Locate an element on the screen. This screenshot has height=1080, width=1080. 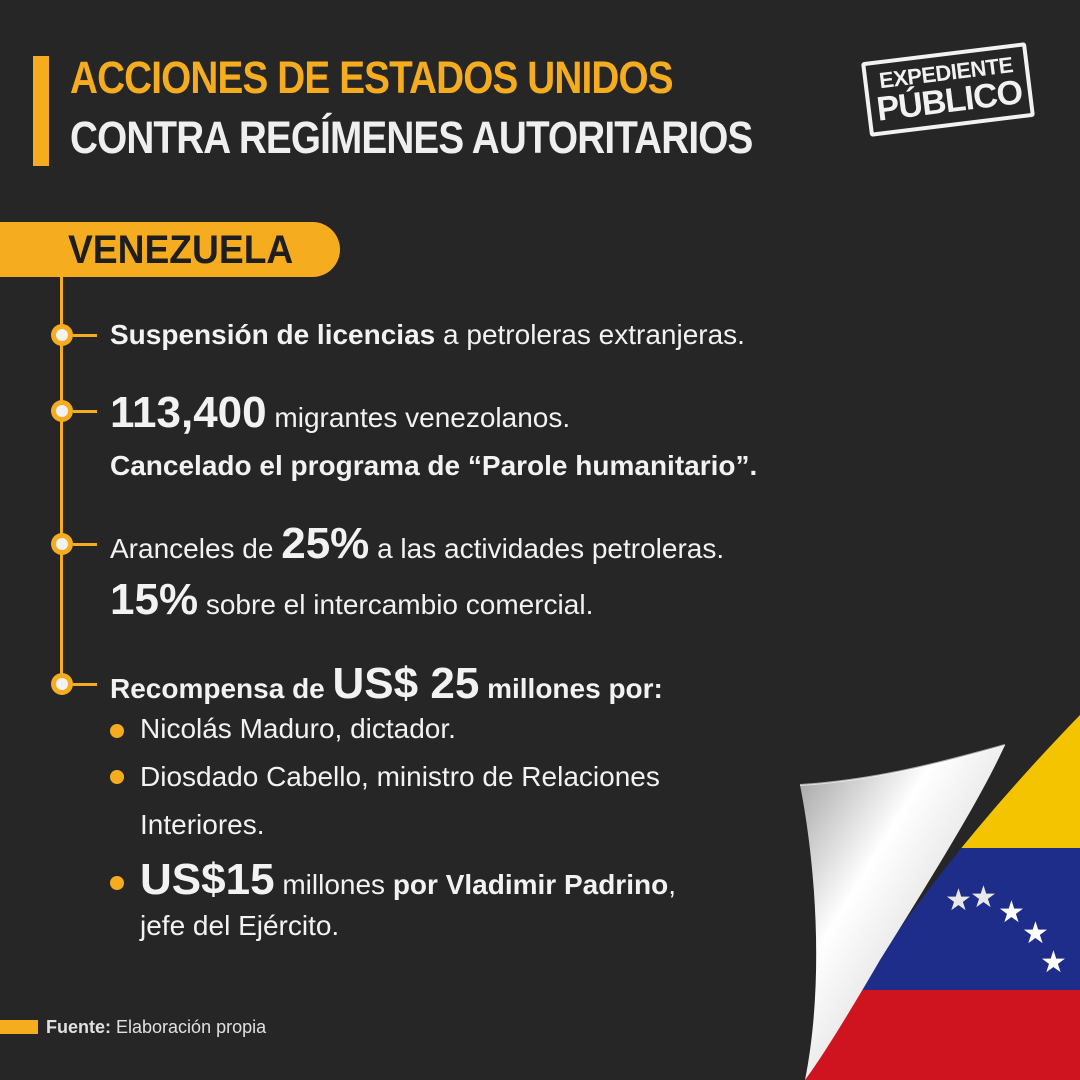
title-line-2: CONTRA REGÍMENES AUTORITARIOS is located at coordinates (411, 137).